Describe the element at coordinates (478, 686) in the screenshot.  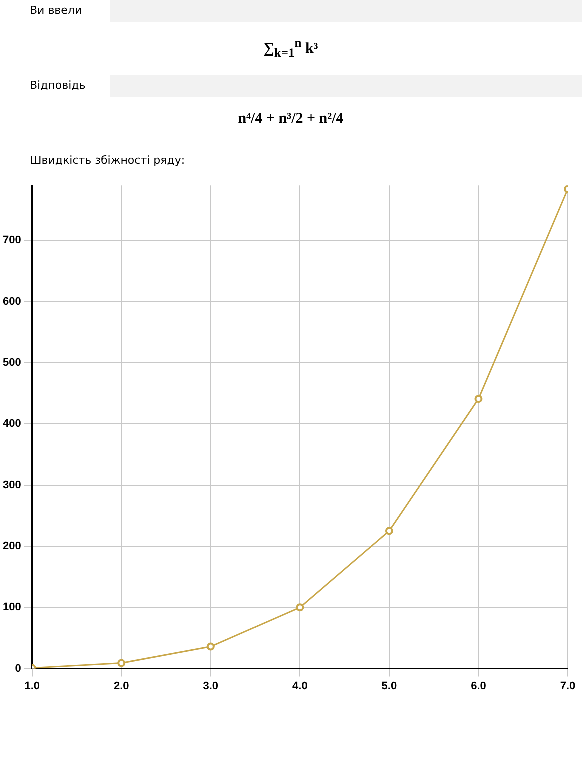
I see `x-tick-label: 6.0` at that location.